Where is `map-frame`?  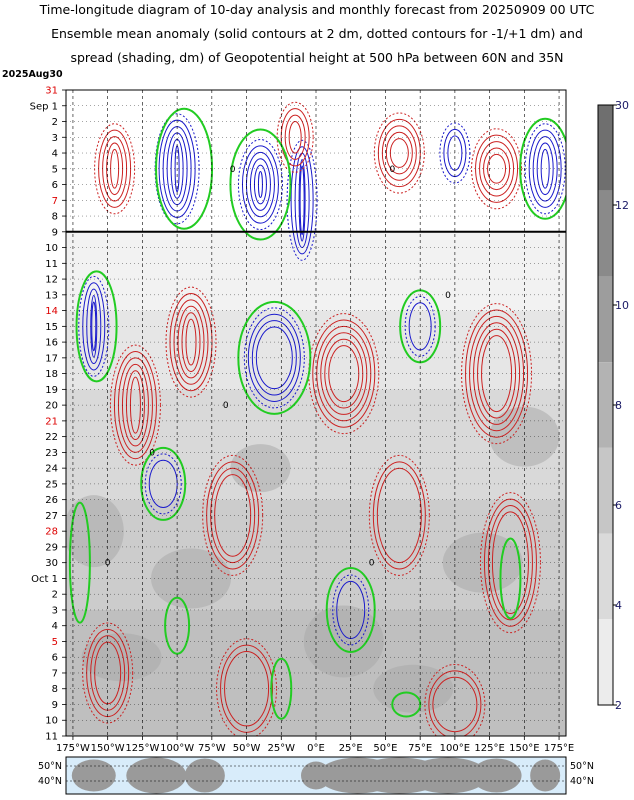 map-frame is located at coordinates (316, 775).